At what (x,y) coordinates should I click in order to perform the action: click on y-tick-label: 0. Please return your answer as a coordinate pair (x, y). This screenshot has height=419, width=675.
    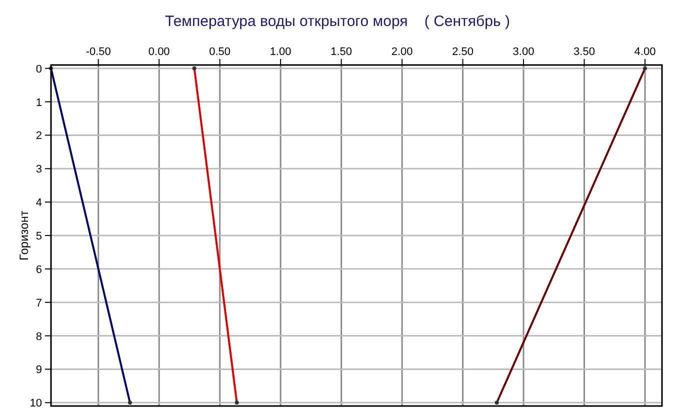
    Looking at the image, I should click on (39, 69).